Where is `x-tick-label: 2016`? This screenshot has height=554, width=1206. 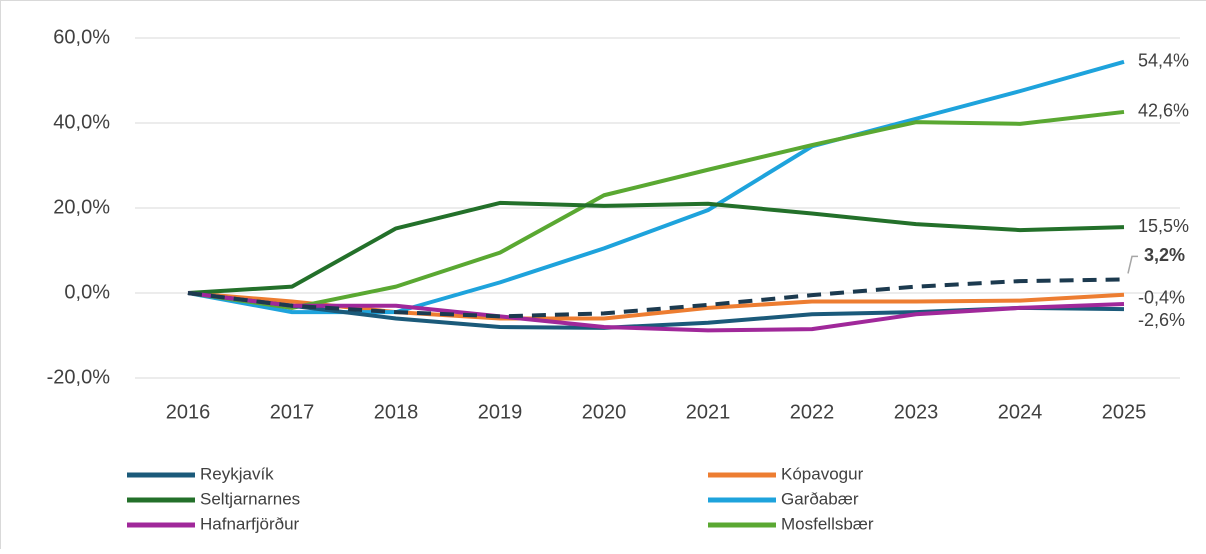
x-tick-label: 2016 is located at coordinates (188, 412).